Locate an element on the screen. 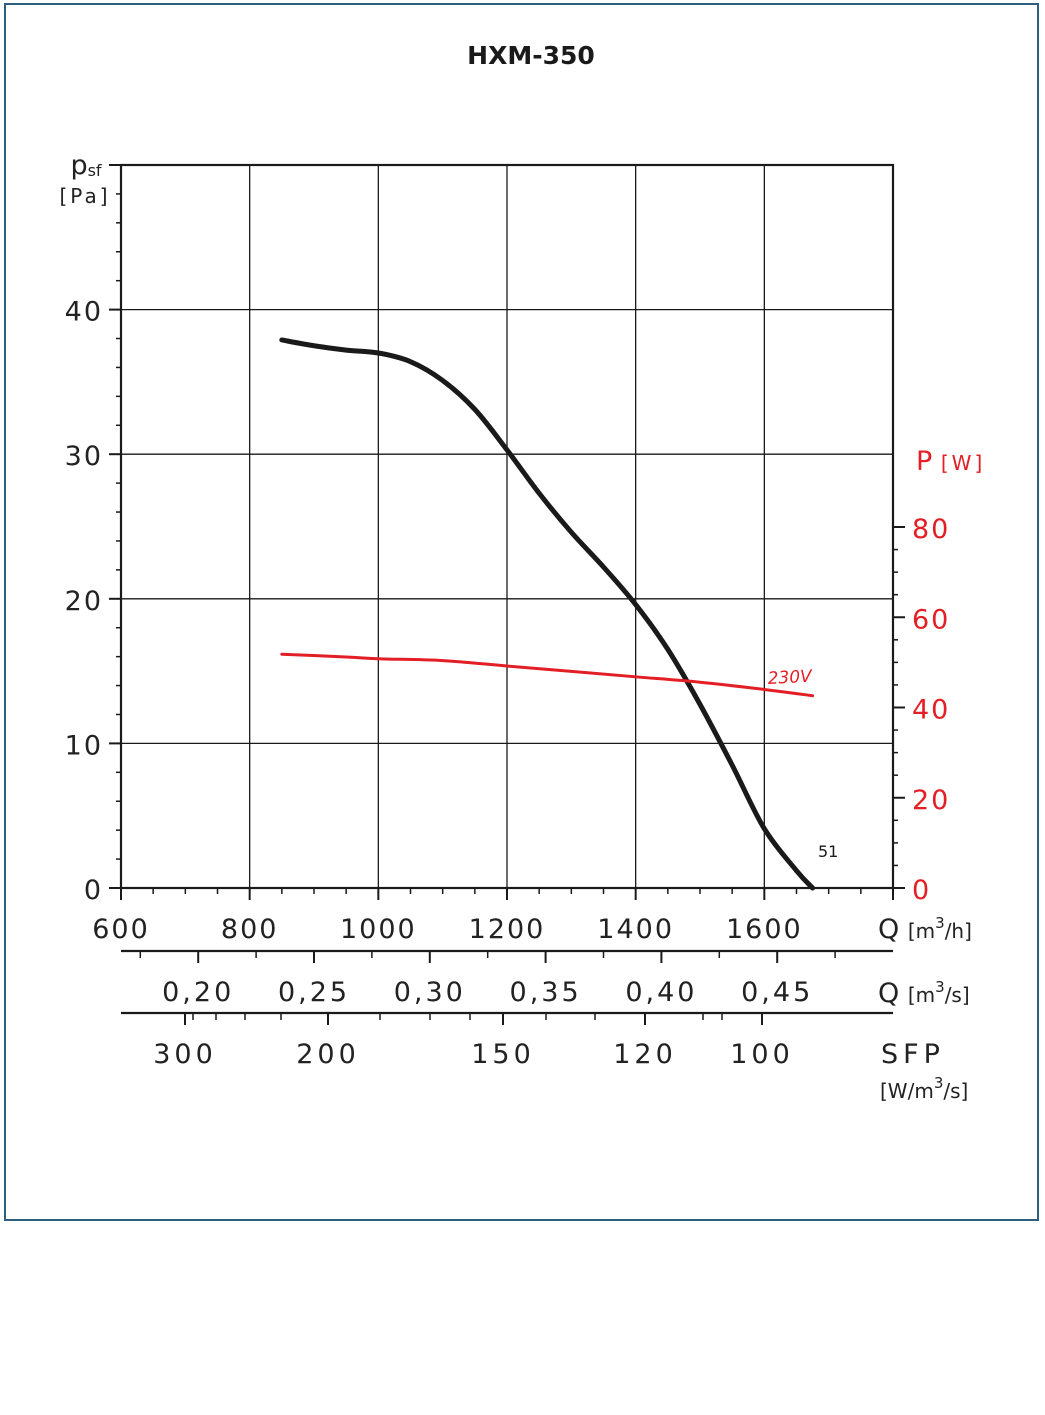  sfp-axis-tick-label: 100 is located at coordinates (762, 1054).